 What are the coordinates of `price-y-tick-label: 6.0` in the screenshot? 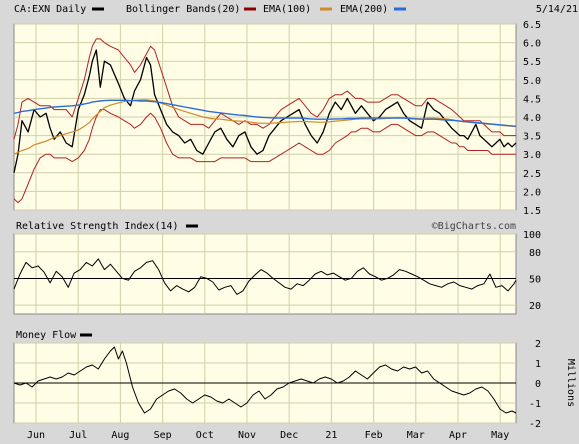 It's located at (532, 44).